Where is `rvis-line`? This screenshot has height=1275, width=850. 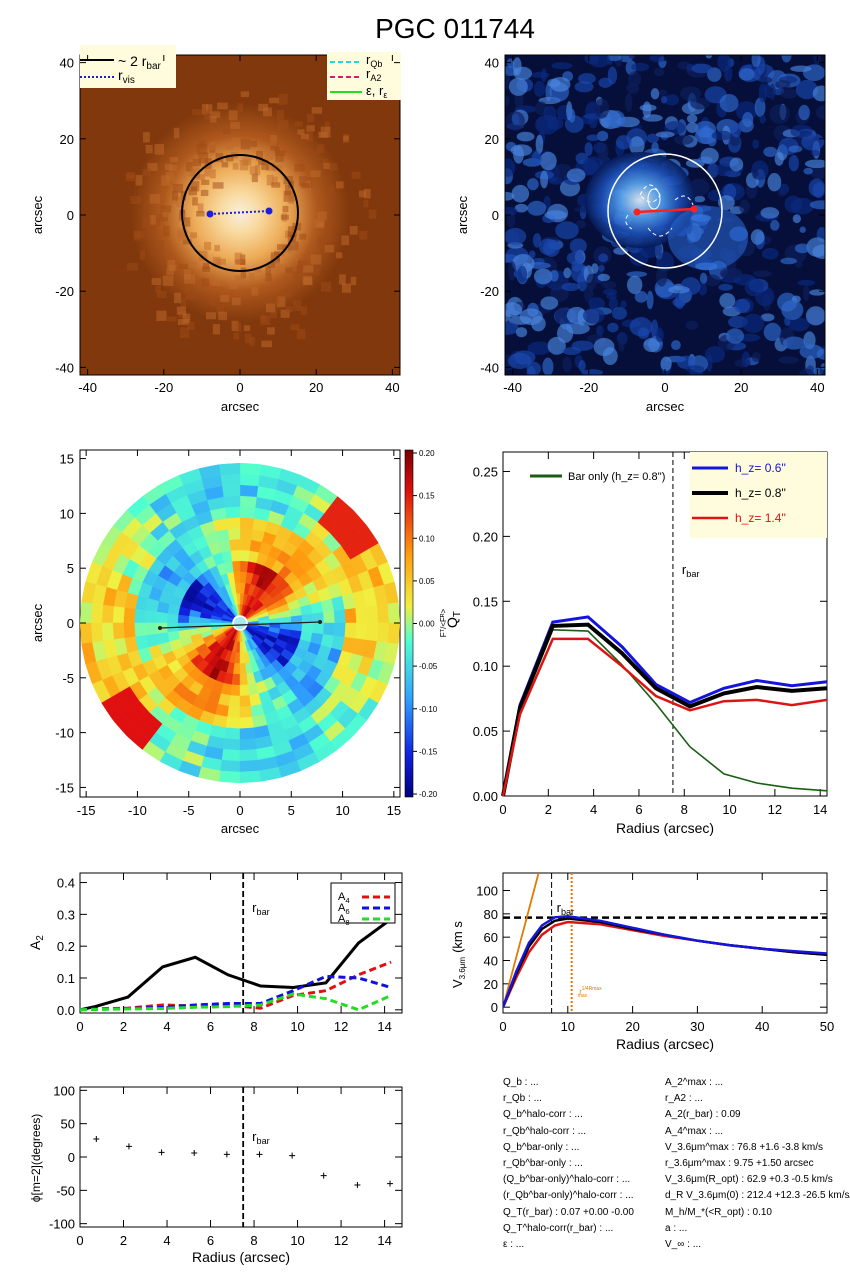 rvis-line is located at coordinates (239, 212).